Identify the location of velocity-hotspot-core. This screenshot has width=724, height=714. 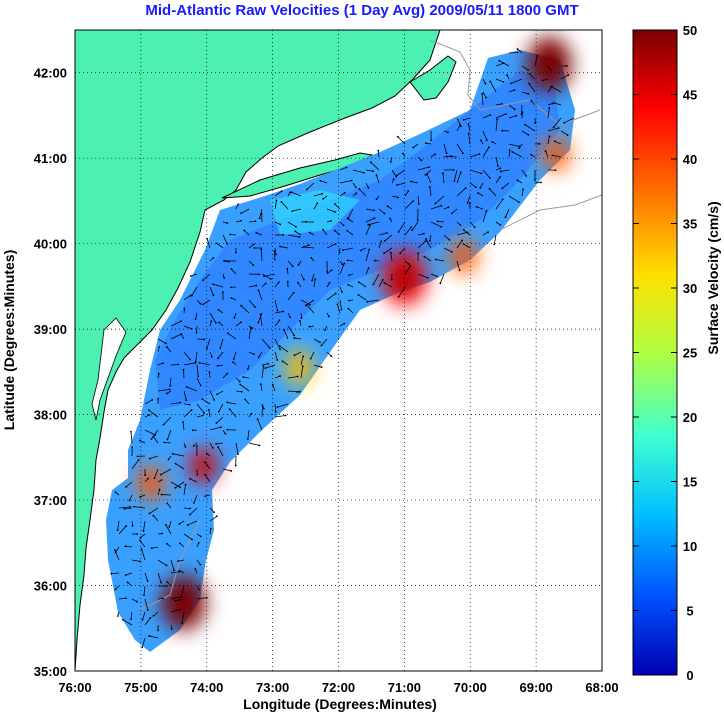
(549, 64).